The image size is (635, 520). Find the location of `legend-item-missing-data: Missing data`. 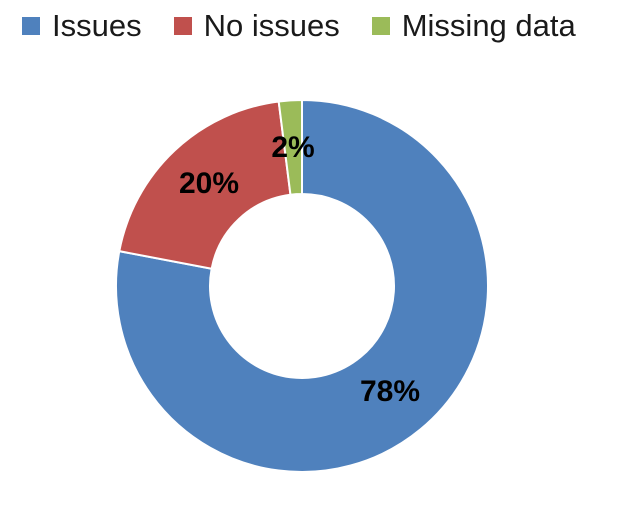

legend-item-missing-data: Missing data is located at coordinates (473, 25).